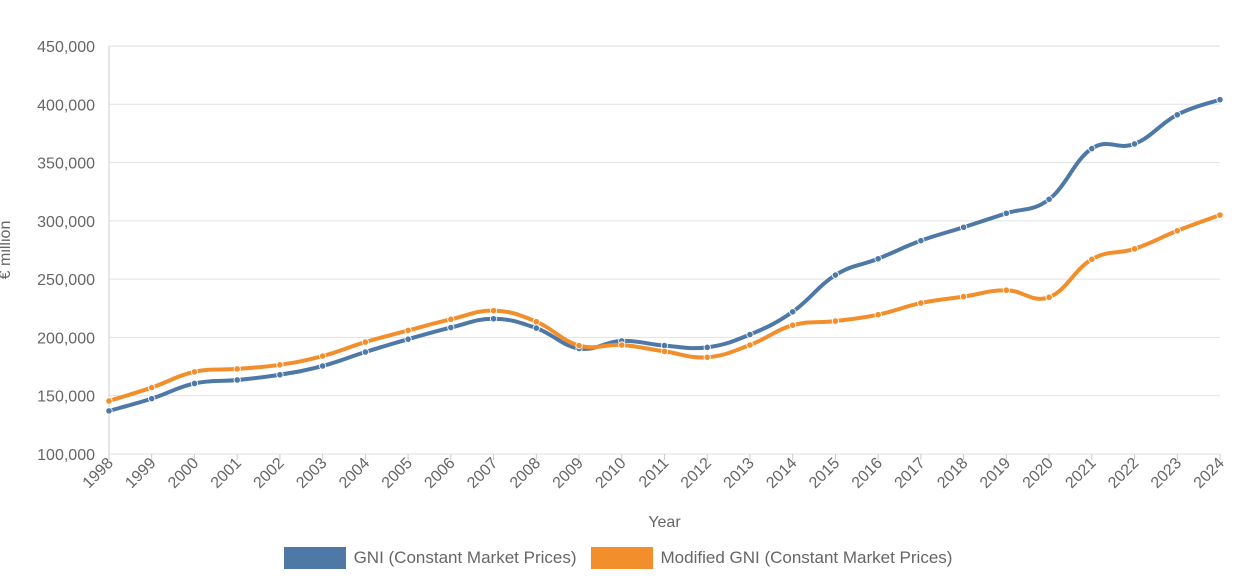  I want to click on x-tick-label: 2015, so click(824, 473).